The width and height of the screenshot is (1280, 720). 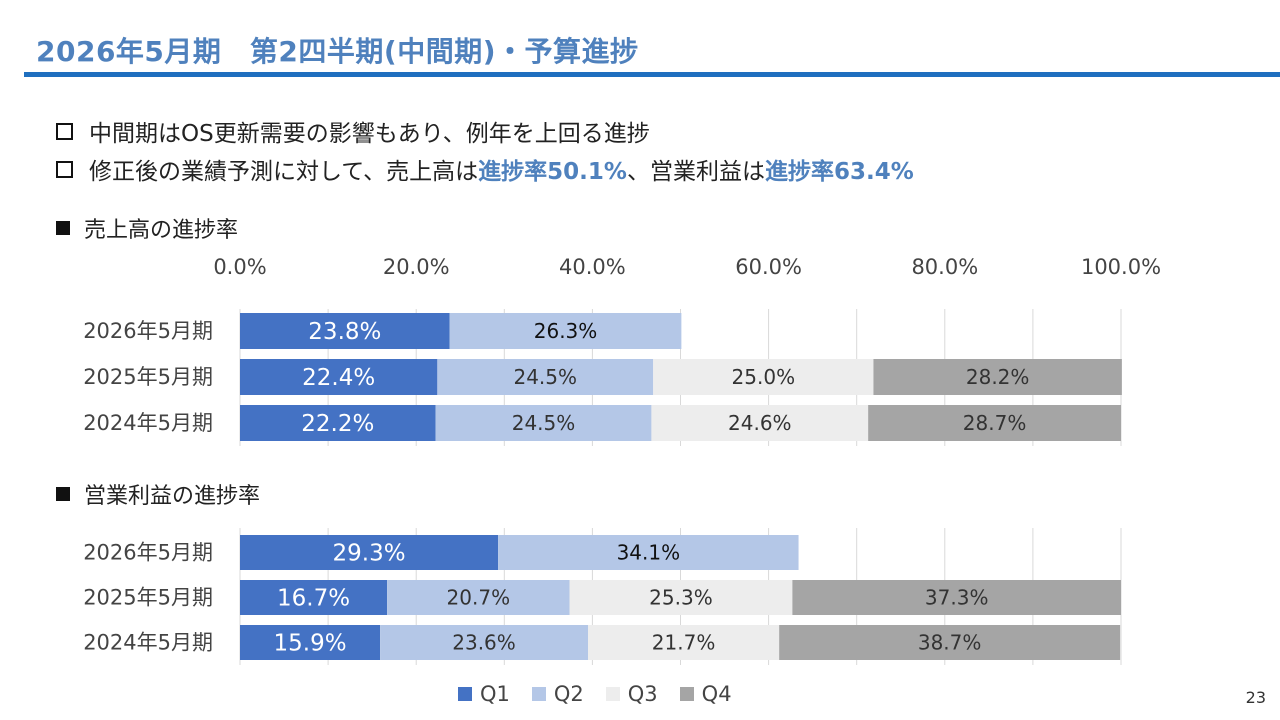 I want to click on legend: Q1 Q2 Q3 Q4, so click(x=606, y=694).